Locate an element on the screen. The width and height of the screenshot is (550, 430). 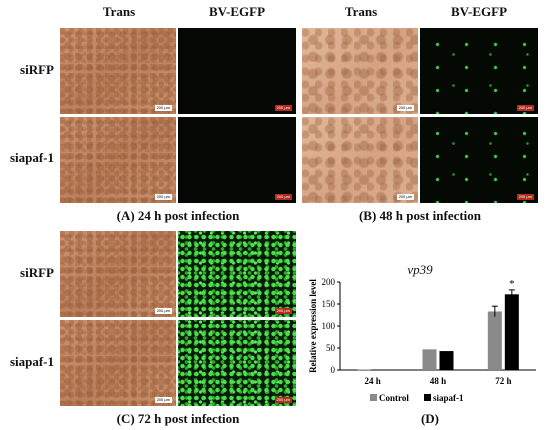
panel-b-trans-sirfp-image: 200 μm is located at coordinates (360, 71).